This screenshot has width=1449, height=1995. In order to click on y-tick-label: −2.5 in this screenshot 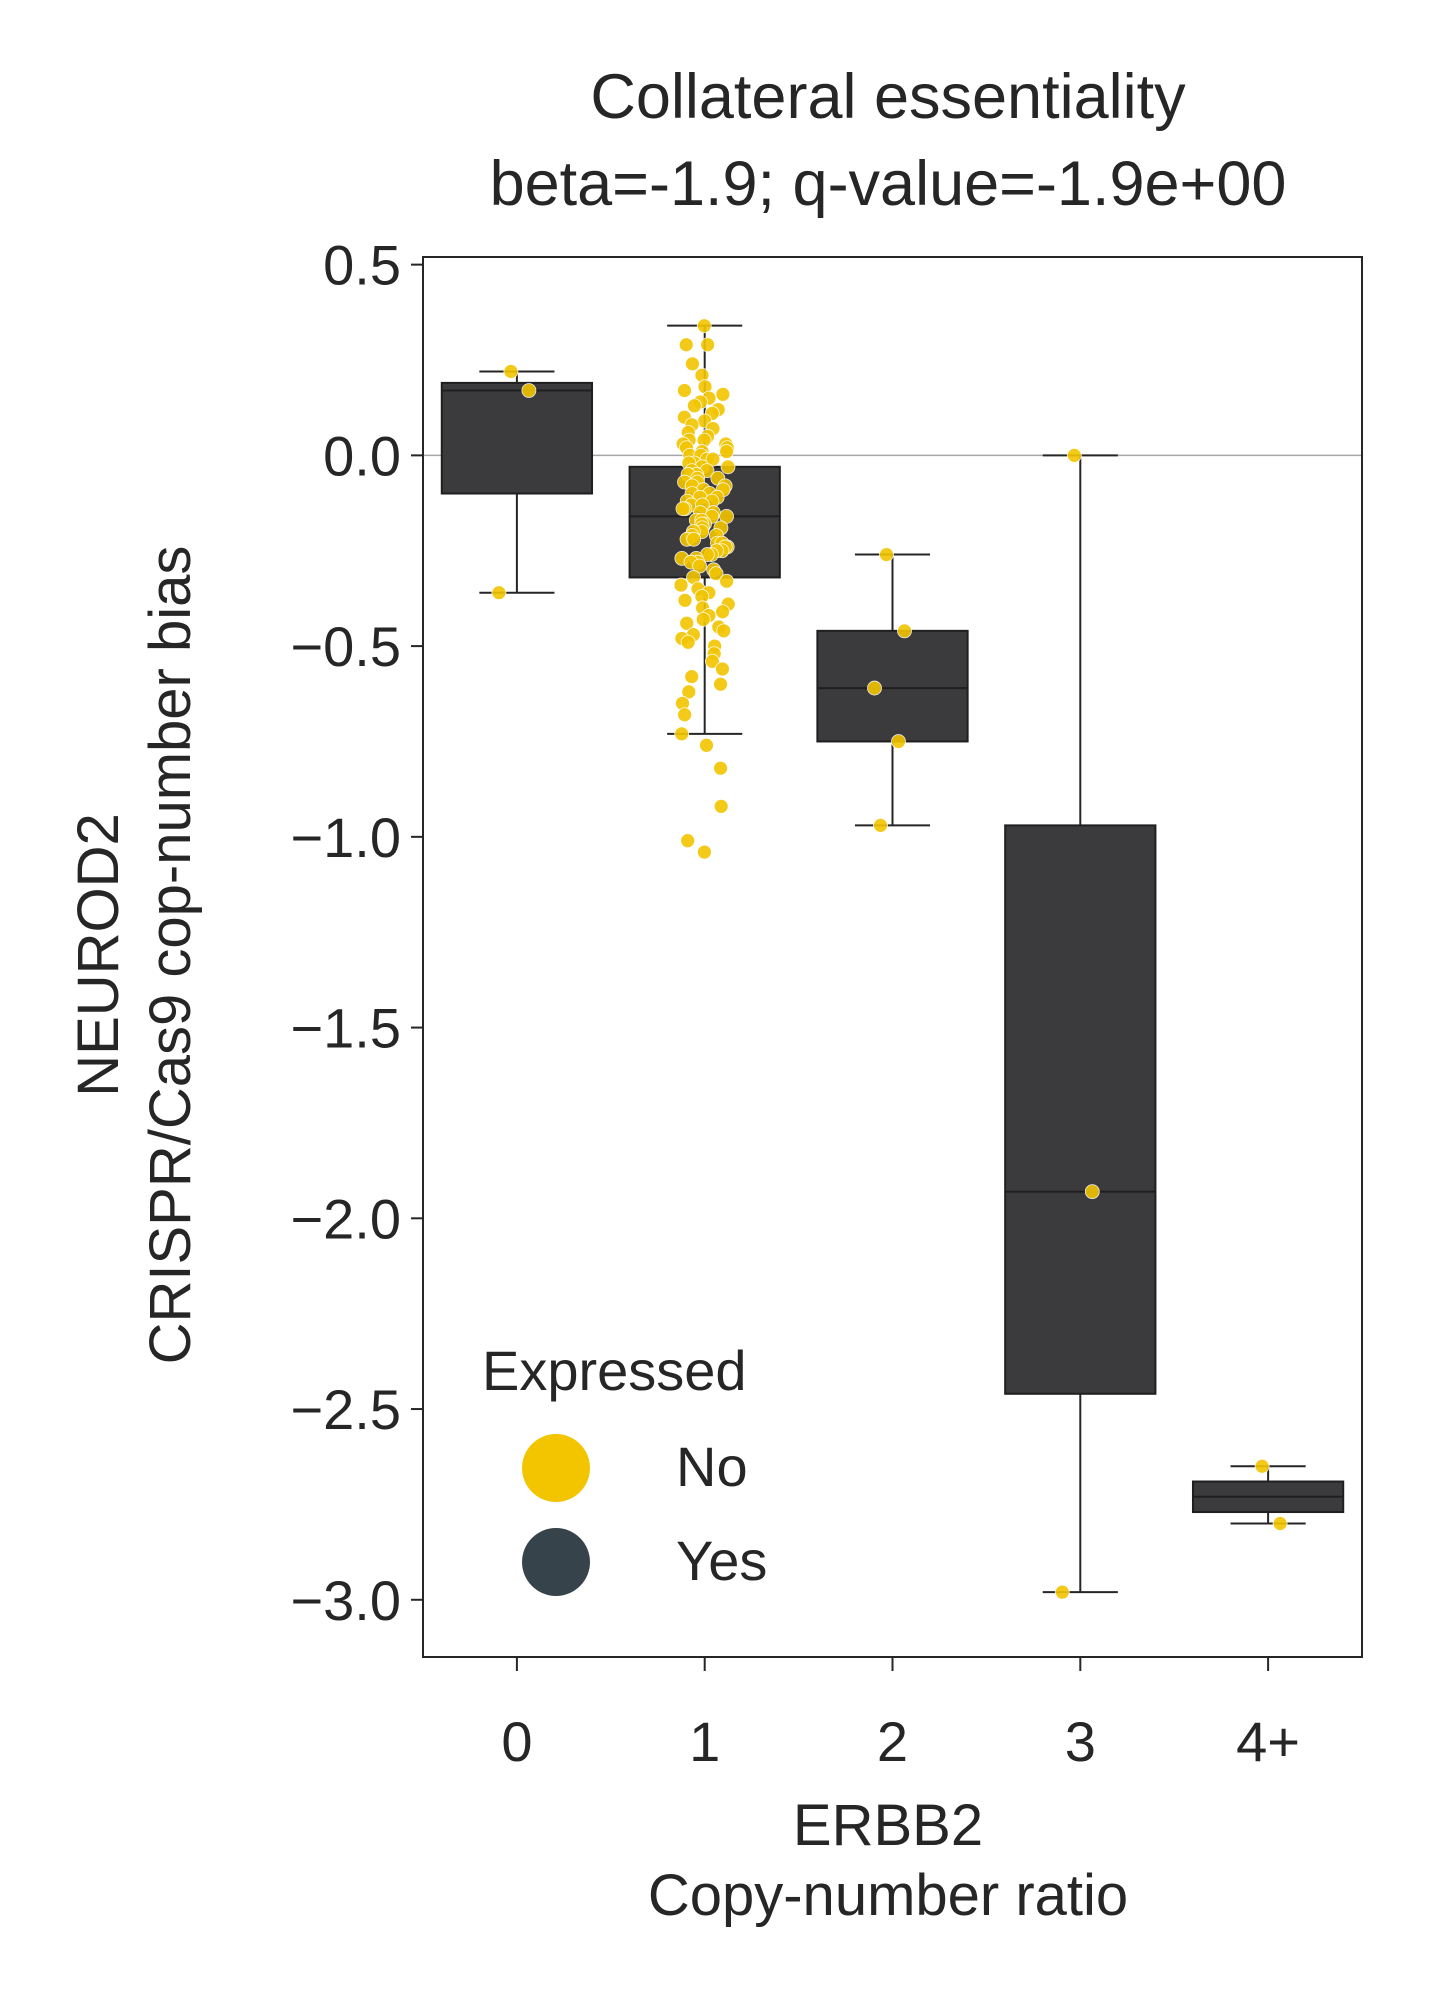, I will do `click(345, 1409)`.